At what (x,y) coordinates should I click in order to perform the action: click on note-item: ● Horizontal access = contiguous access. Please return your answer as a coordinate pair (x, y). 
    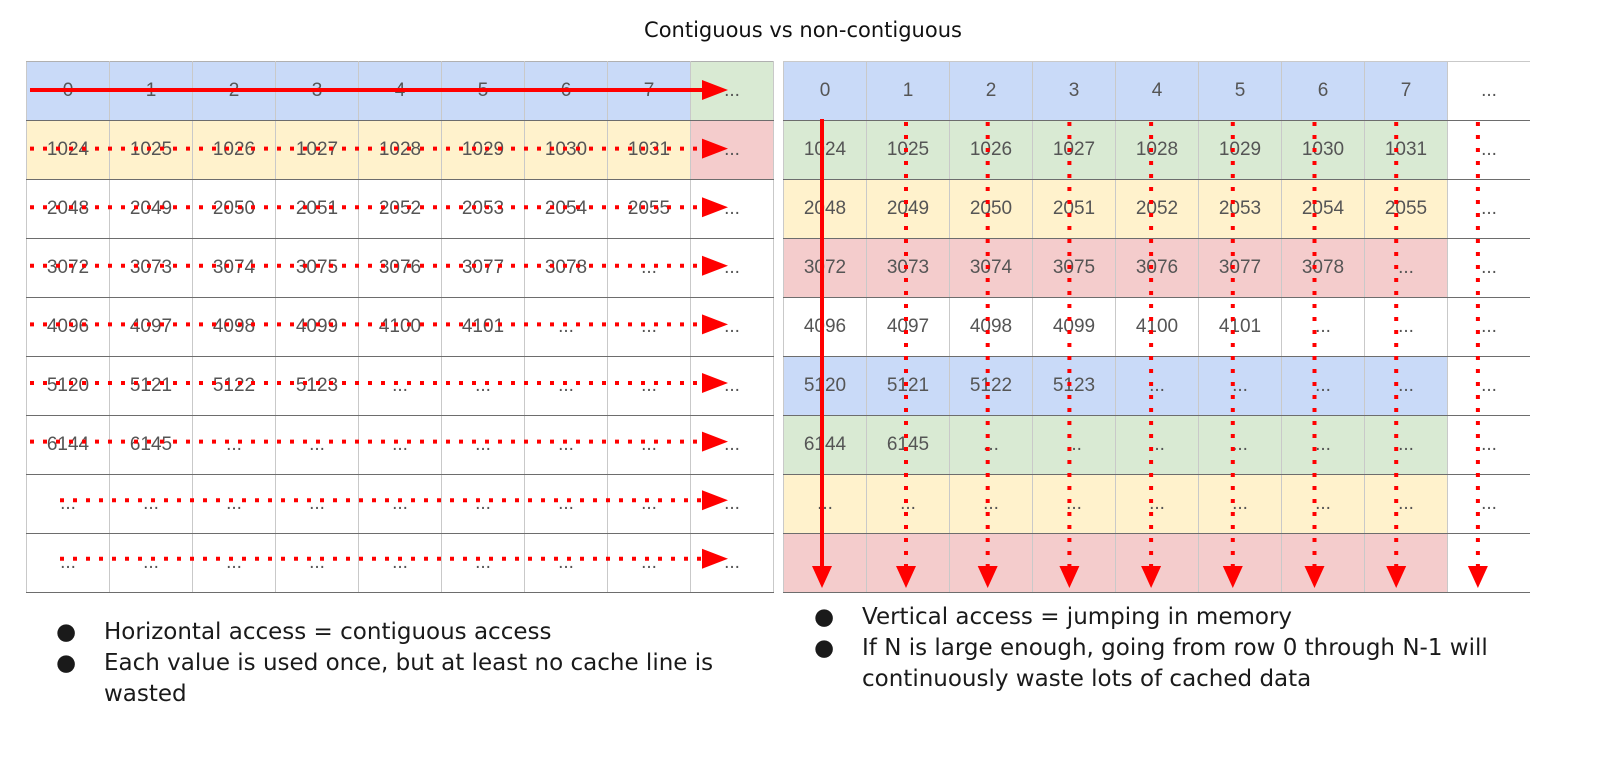
    Looking at the image, I should click on (388, 632).